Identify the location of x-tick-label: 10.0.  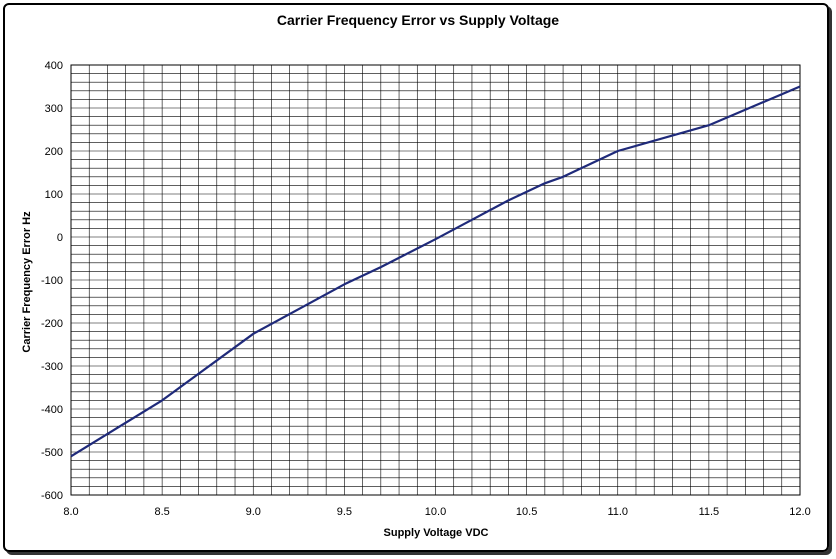
(435, 512).